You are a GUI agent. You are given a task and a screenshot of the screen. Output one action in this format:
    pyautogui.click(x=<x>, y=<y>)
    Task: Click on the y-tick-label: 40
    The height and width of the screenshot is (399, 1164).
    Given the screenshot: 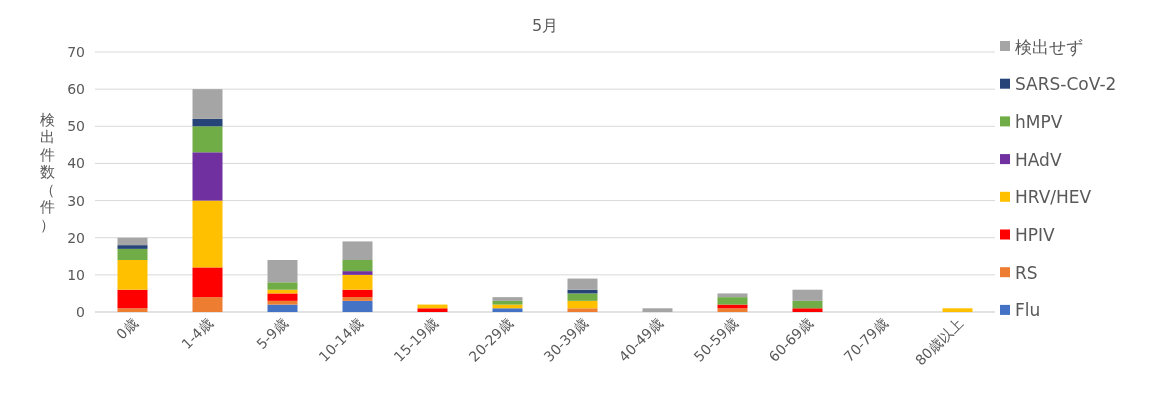 What is the action you would take?
    pyautogui.click(x=76, y=163)
    